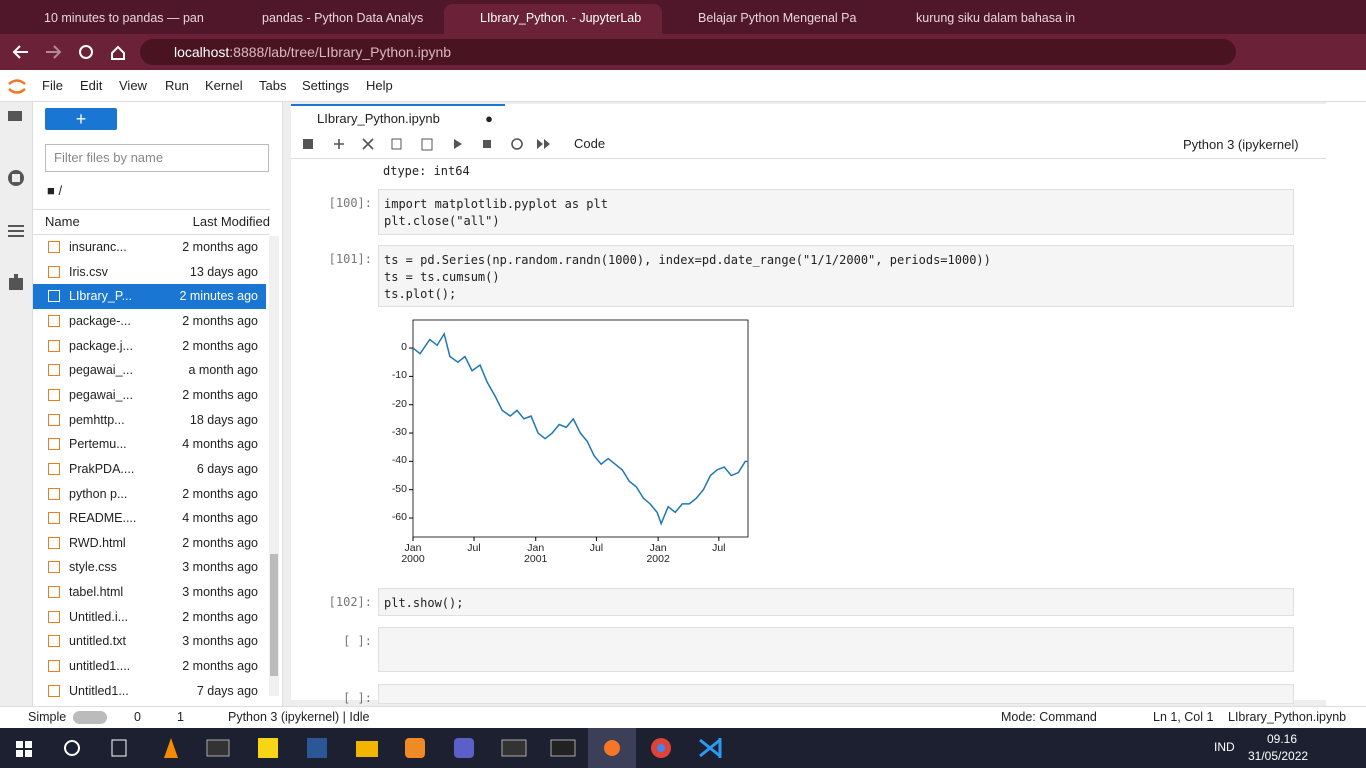 The image size is (1366, 768). What do you see at coordinates (227, 468) in the screenshot?
I see `file-modified: 6 days ago` at bounding box center [227, 468].